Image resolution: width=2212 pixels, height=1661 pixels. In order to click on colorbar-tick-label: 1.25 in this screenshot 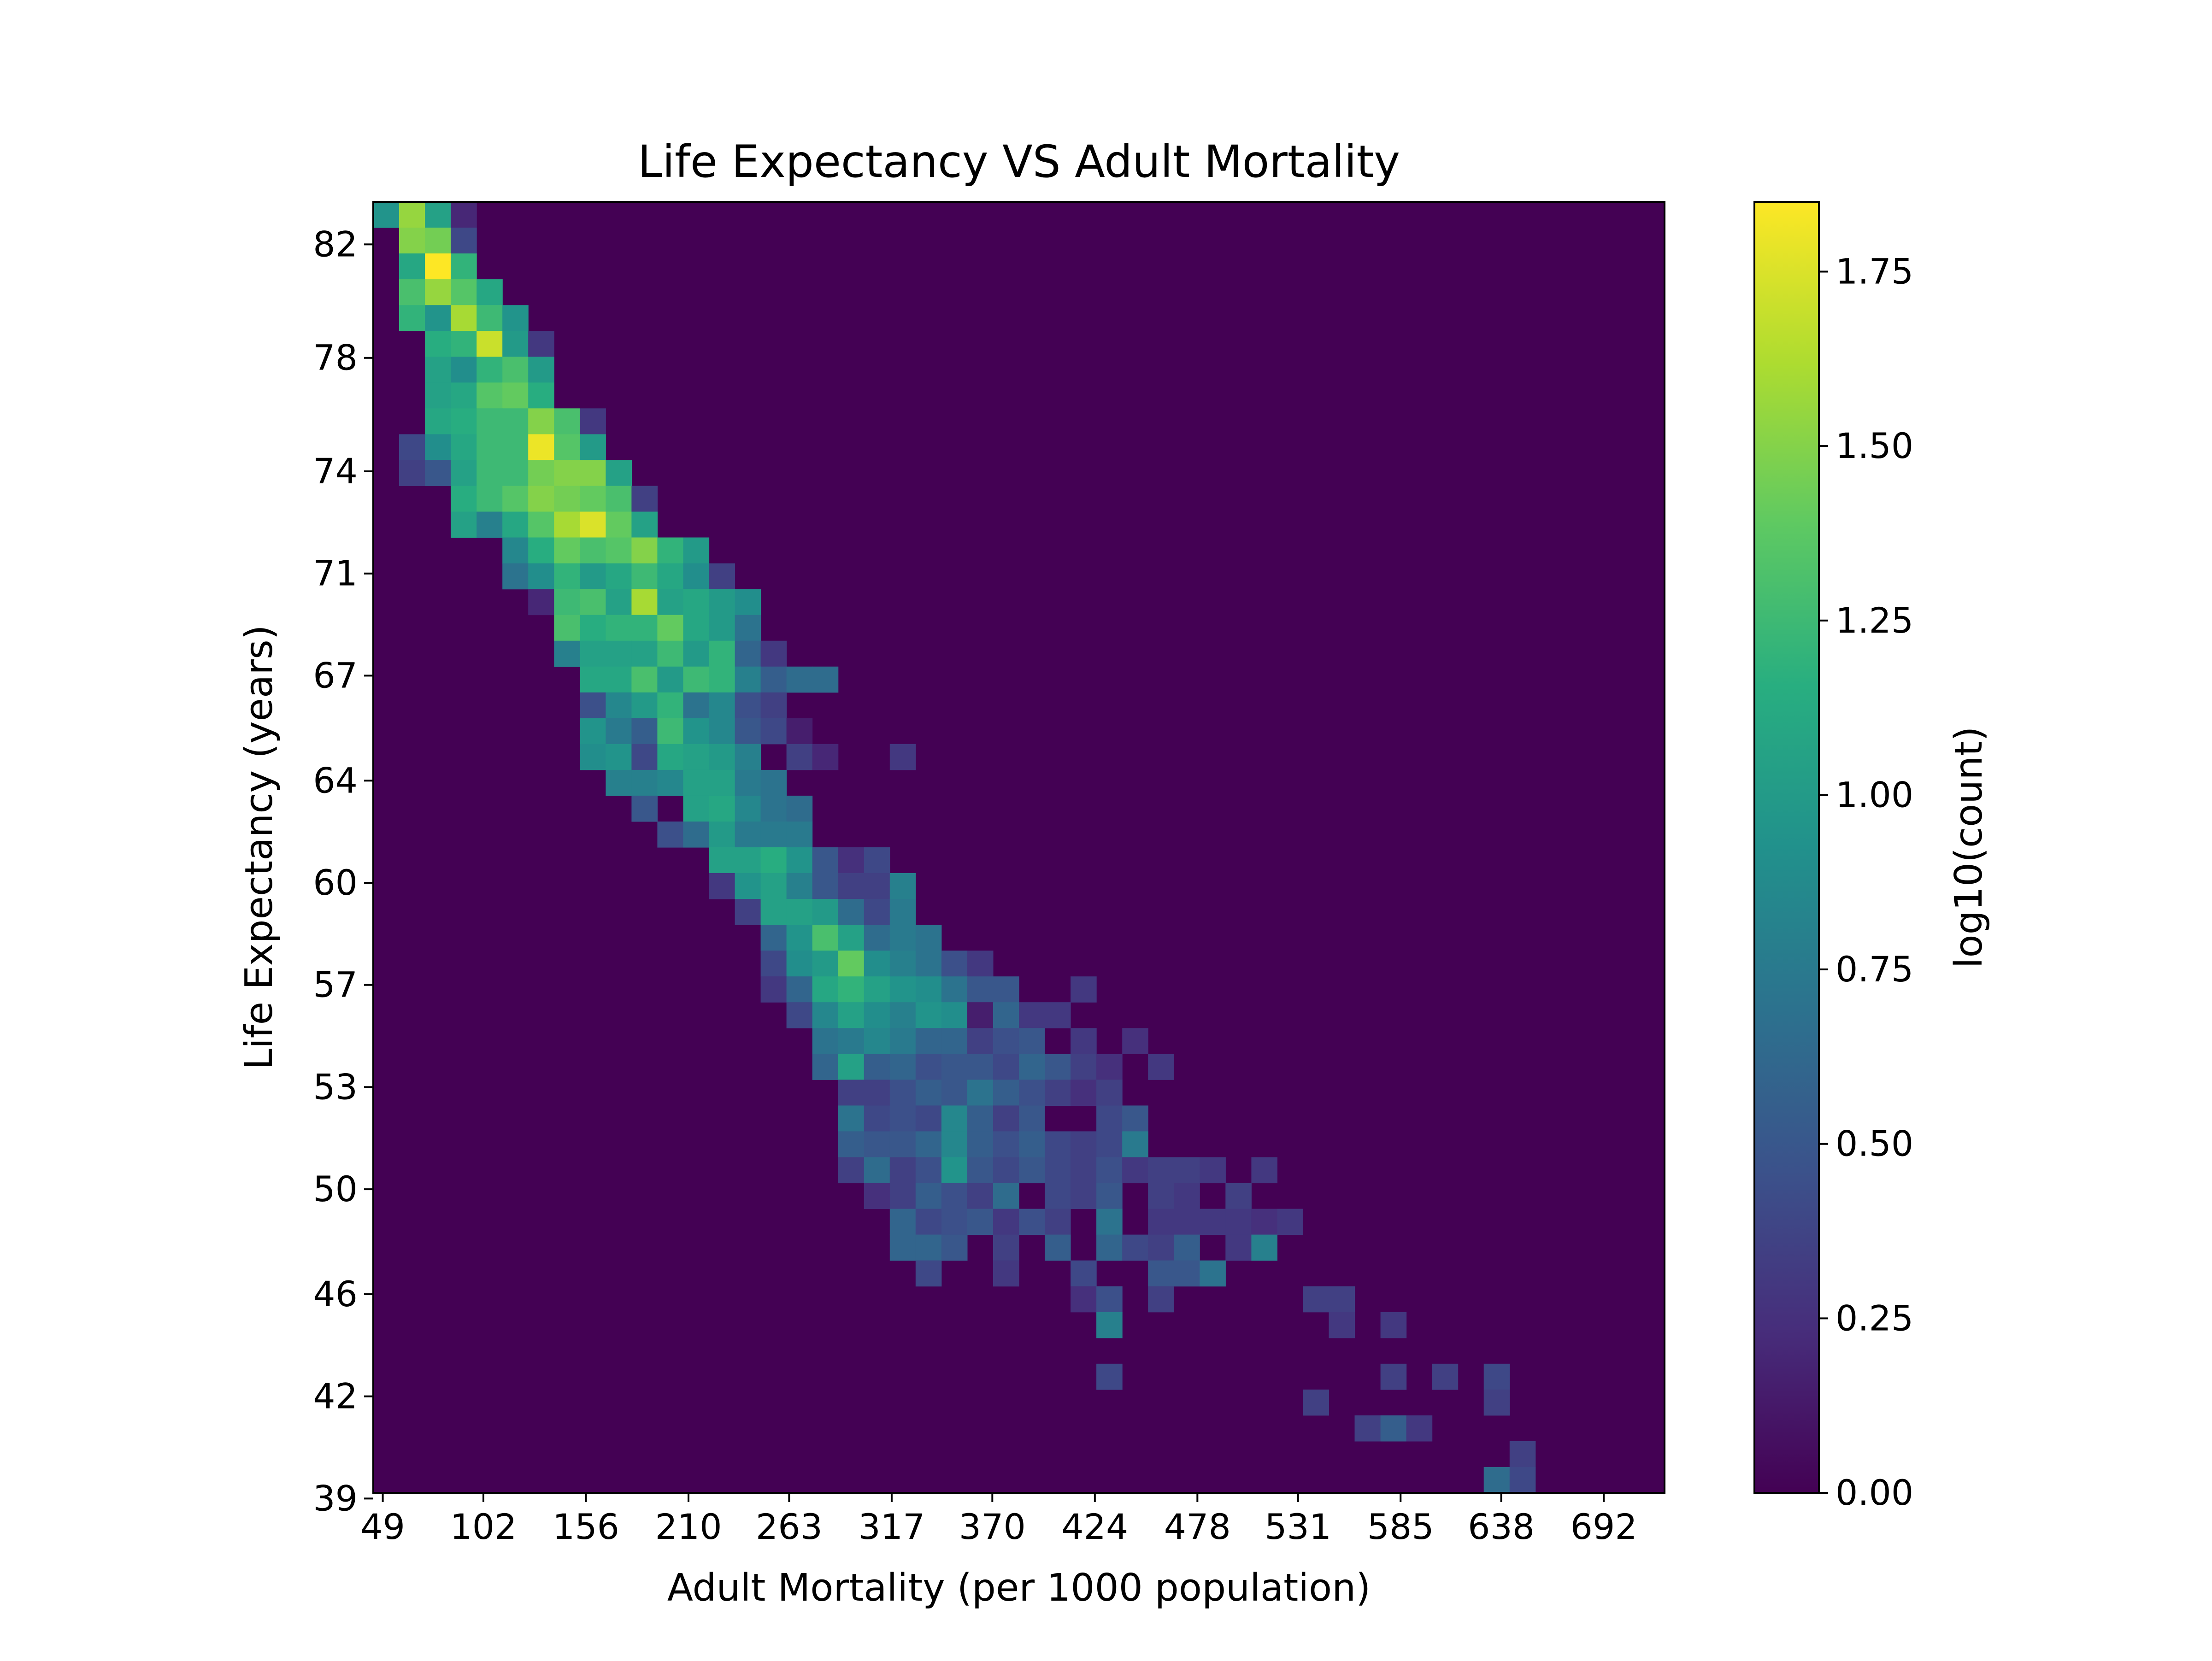, I will do `click(1874, 620)`.